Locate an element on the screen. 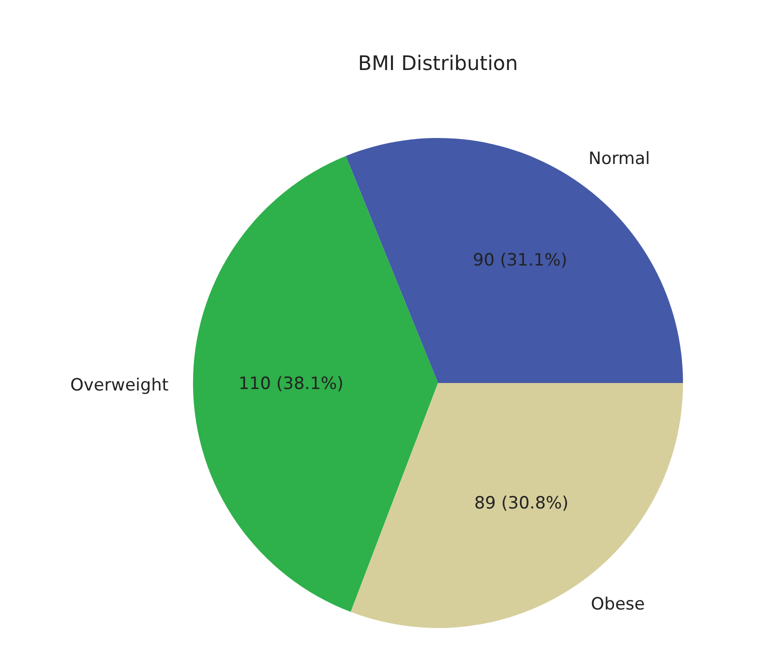 The height and width of the screenshot is (665, 772). data-label: 110 (38.1%) is located at coordinates (291, 384).